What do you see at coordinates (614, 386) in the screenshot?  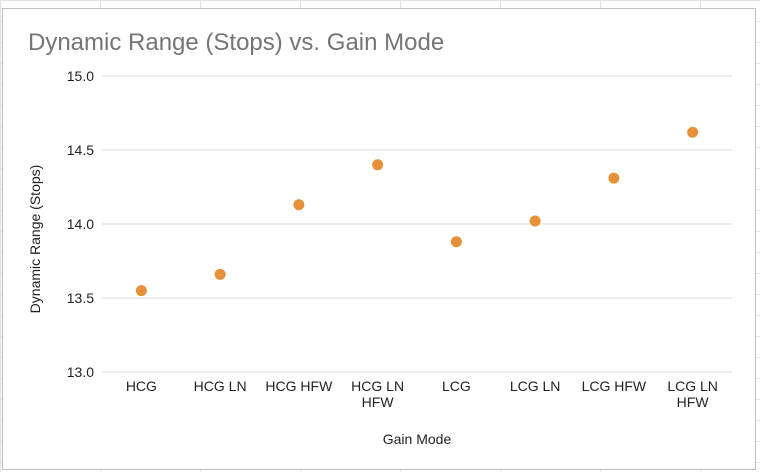 I see `x-tick-label: LCG HFW` at bounding box center [614, 386].